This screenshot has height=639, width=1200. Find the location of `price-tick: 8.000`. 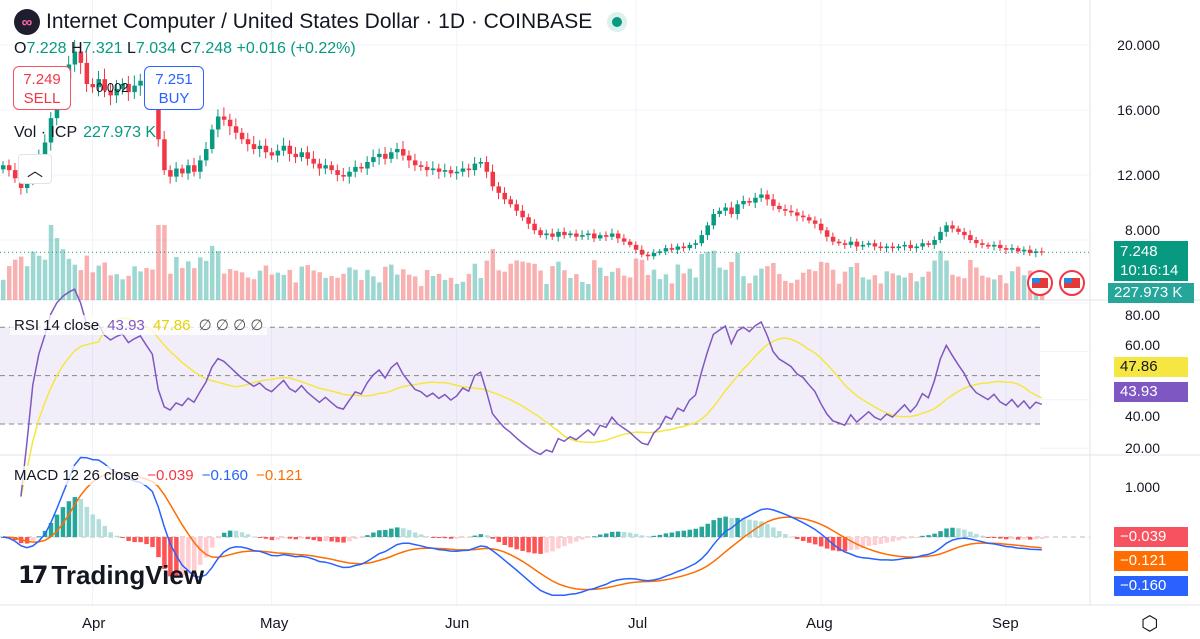

price-tick: 8.000 is located at coordinates (1142, 230).